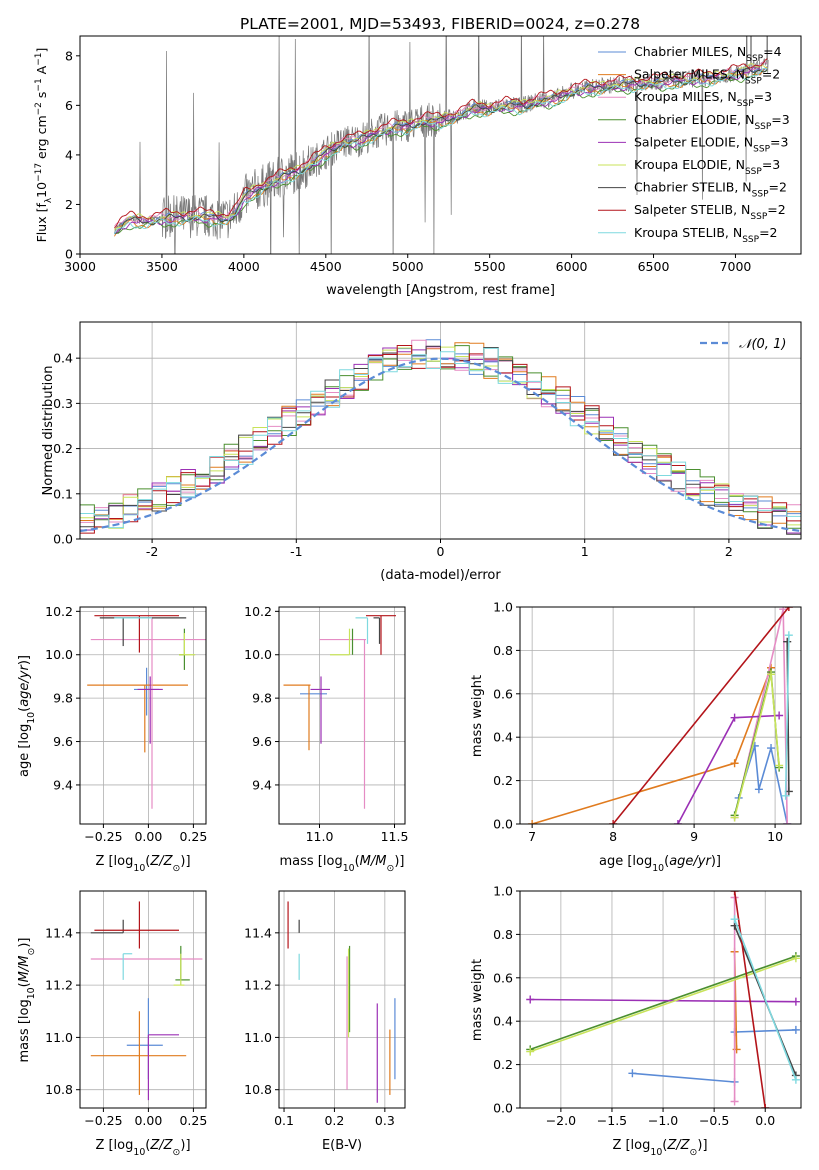 The image size is (819, 1170). What do you see at coordinates (532, 836) in the screenshot?
I see `x-tick-label: 7` at bounding box center [532, 836].